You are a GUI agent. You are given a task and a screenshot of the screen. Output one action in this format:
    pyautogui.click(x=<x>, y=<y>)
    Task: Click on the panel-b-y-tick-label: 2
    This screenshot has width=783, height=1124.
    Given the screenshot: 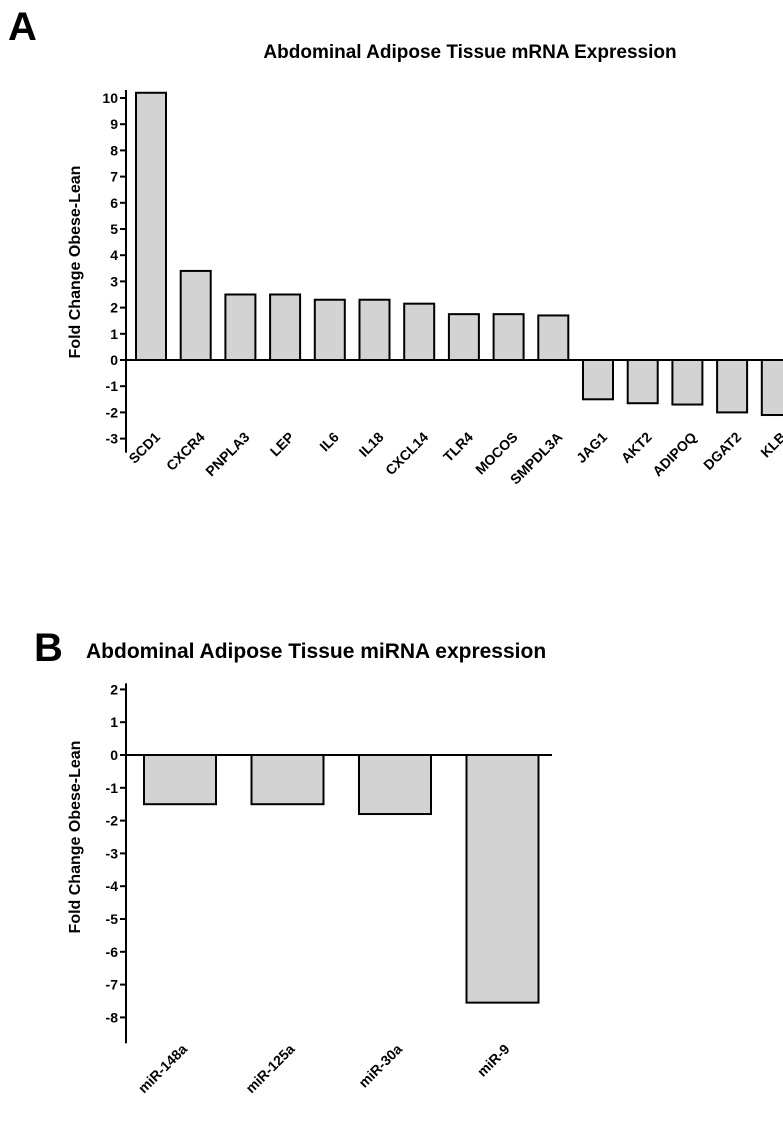 What is the action you would take?
    pyautogui.click(x=114, y=689)
    